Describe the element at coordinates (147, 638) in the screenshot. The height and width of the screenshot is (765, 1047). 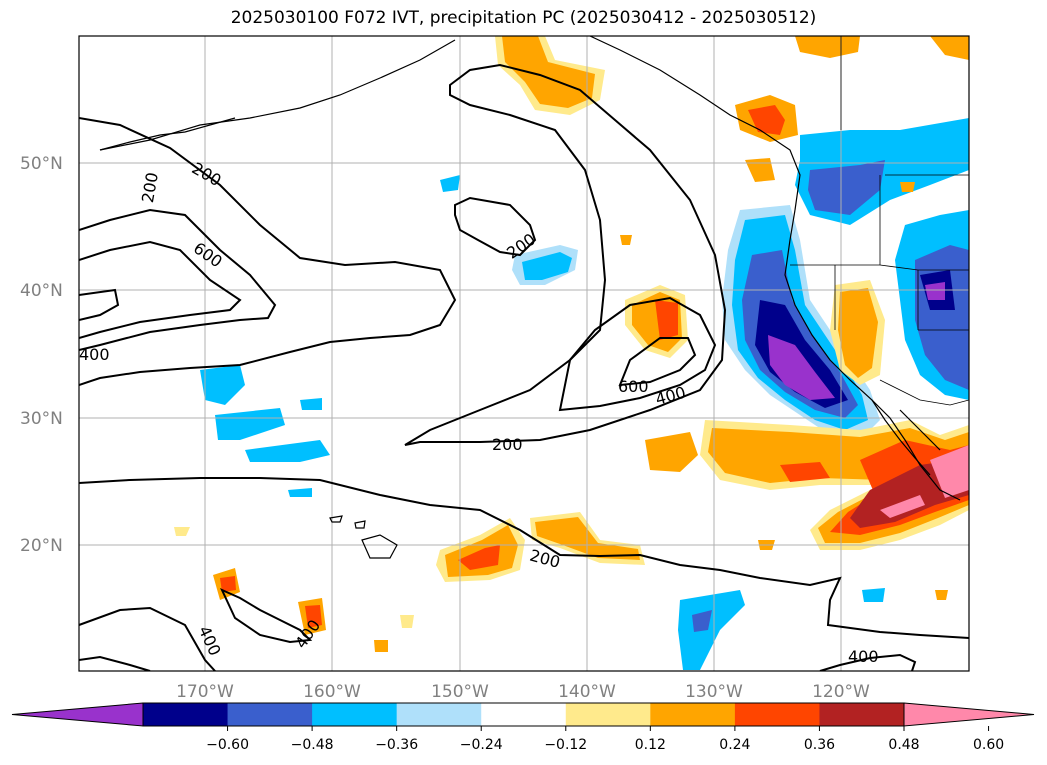
I see `contour-400-south` at that location.